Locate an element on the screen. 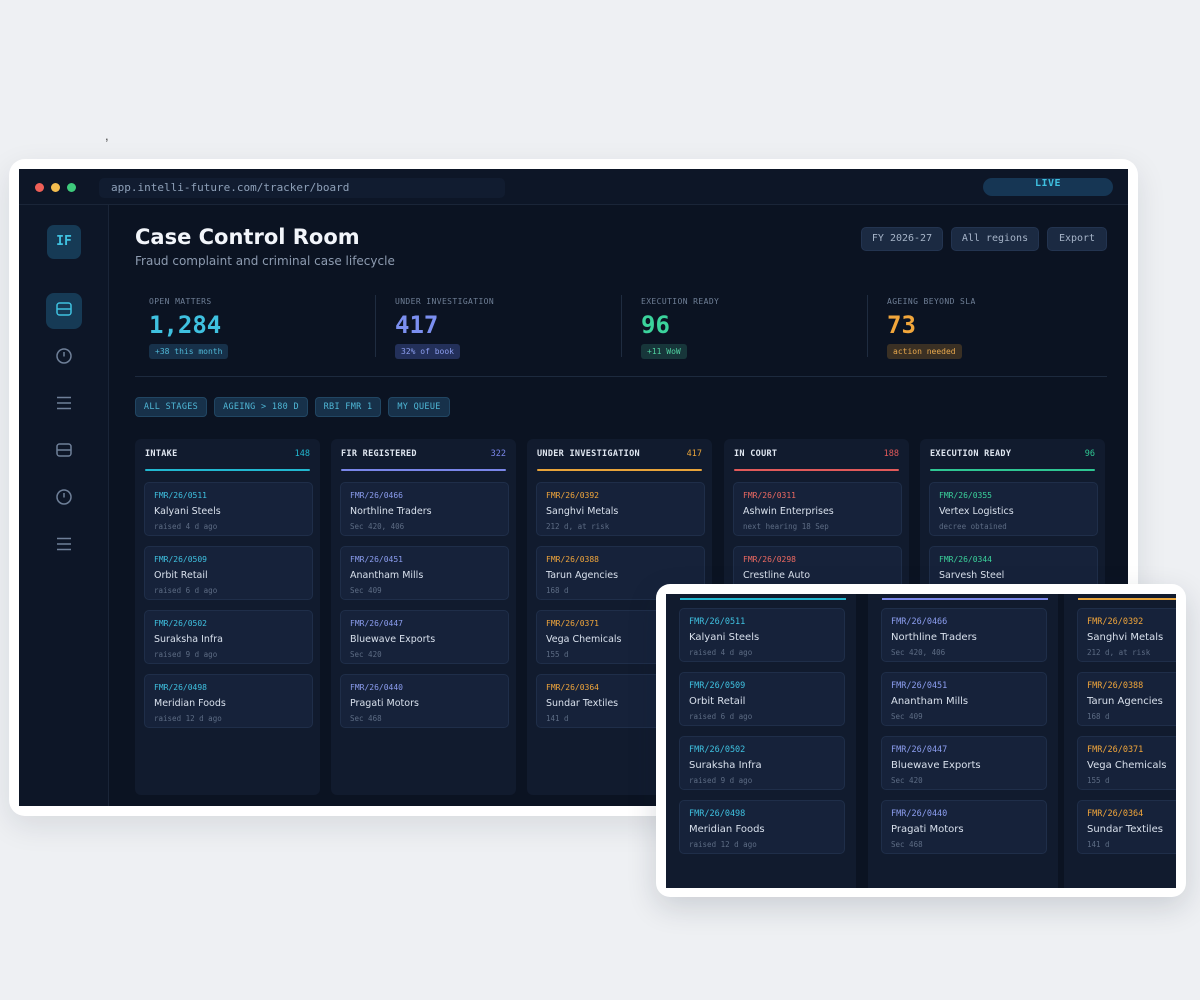 The width and height of the screenshot is (1200, 1000). case-party-name: Kalyani Steels is located at coordinates (187, 511).